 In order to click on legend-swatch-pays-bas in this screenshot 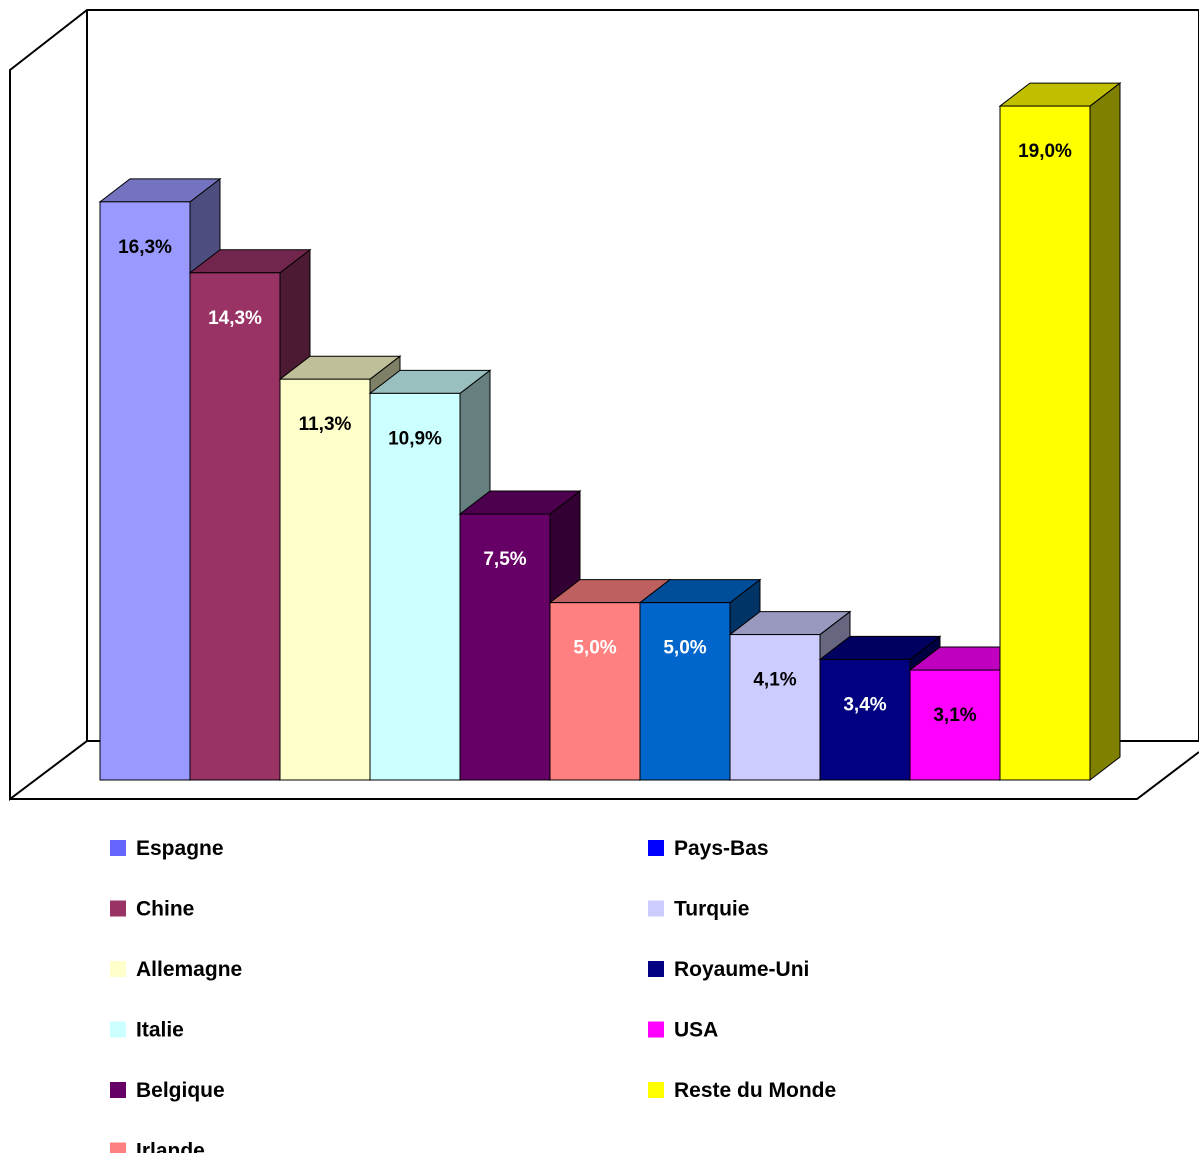, I will do `click(656, 848)`.